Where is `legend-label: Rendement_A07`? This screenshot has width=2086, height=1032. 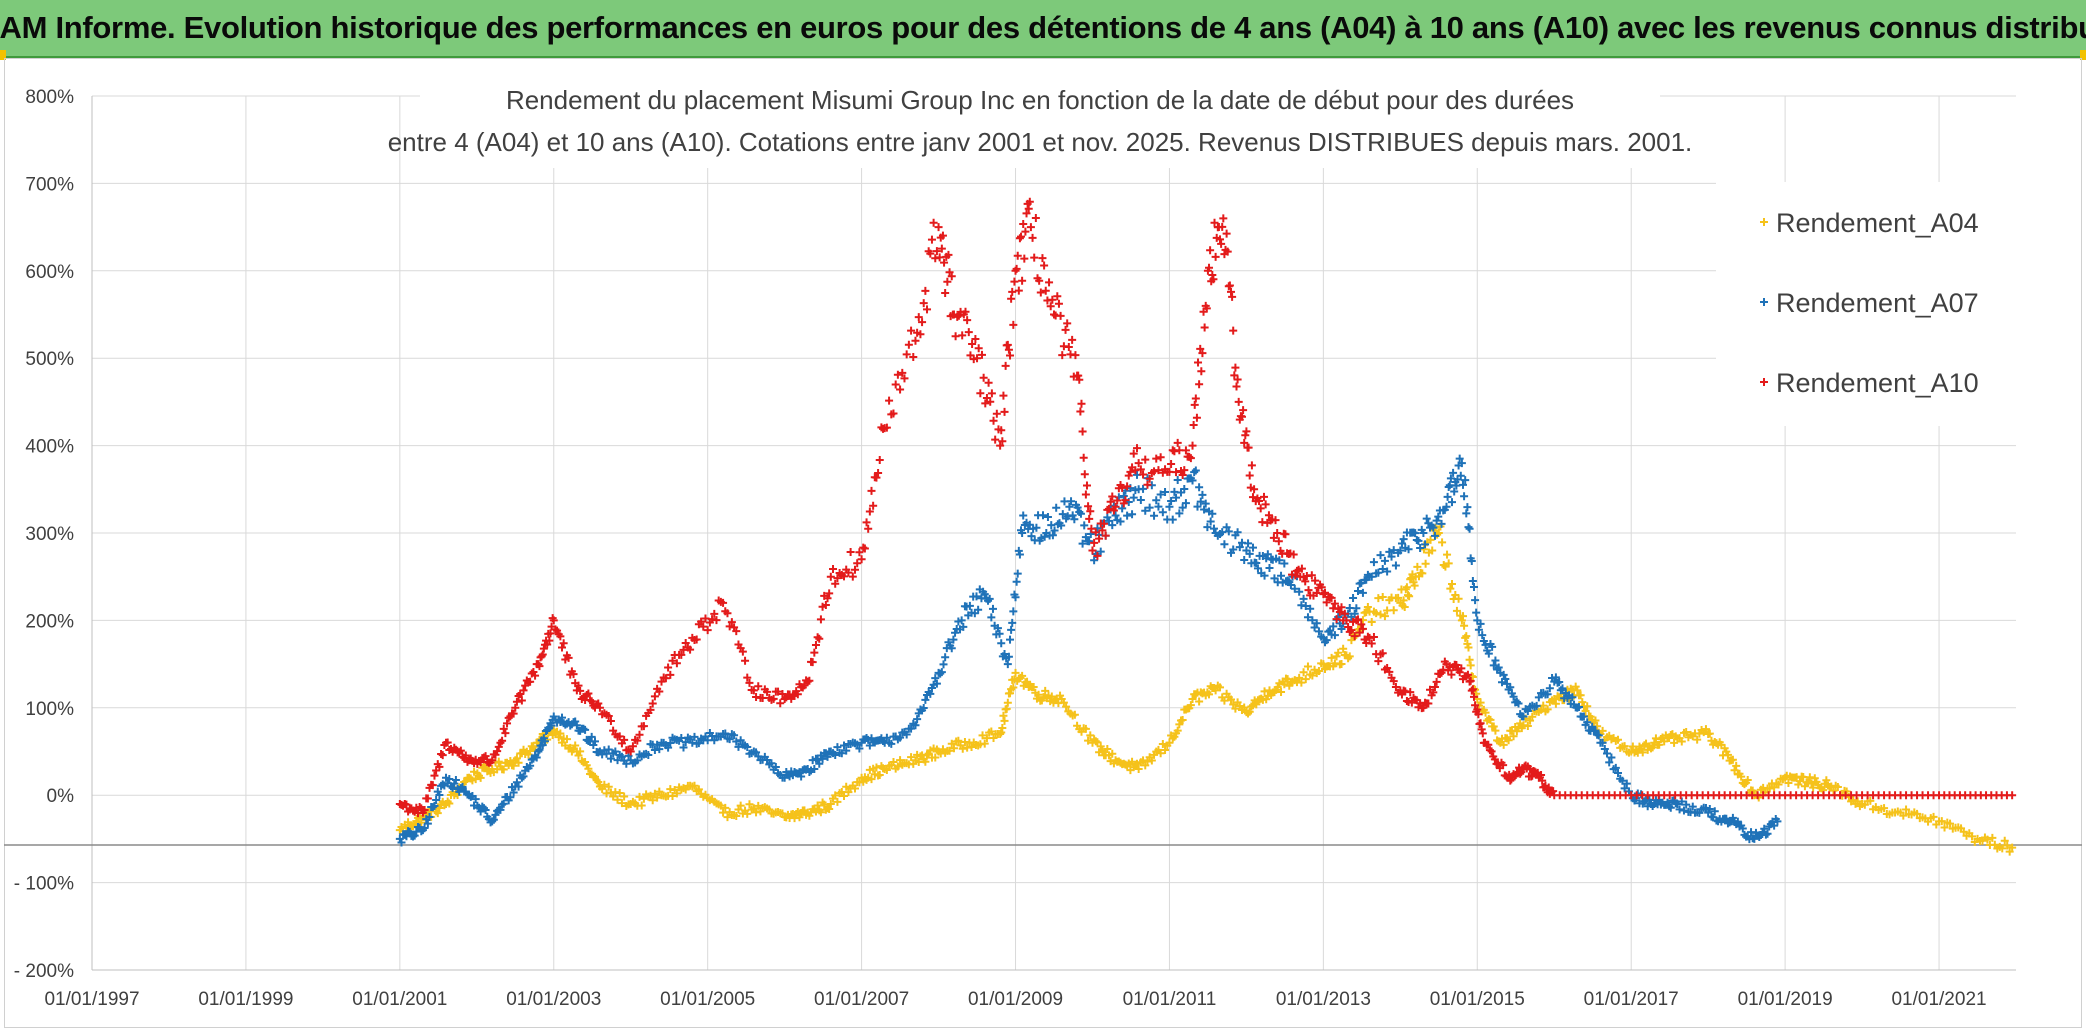 legend-label: Rendement_A07 is located at coordinates (1877, 303).